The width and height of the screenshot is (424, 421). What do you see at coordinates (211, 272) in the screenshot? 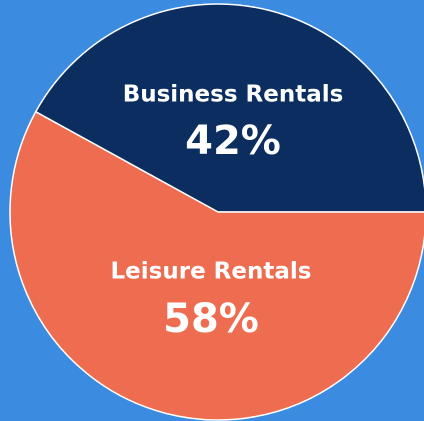
I see `slice-label: Leisure Rentals` at bounding box center [211, 272].